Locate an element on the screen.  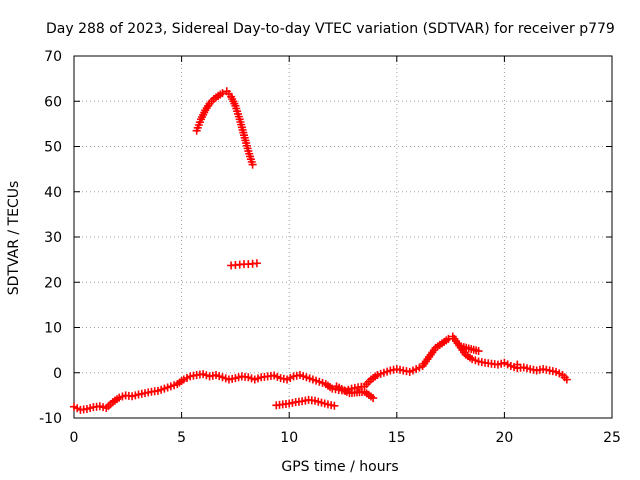
series-lower is located at coordinates (305, 402).